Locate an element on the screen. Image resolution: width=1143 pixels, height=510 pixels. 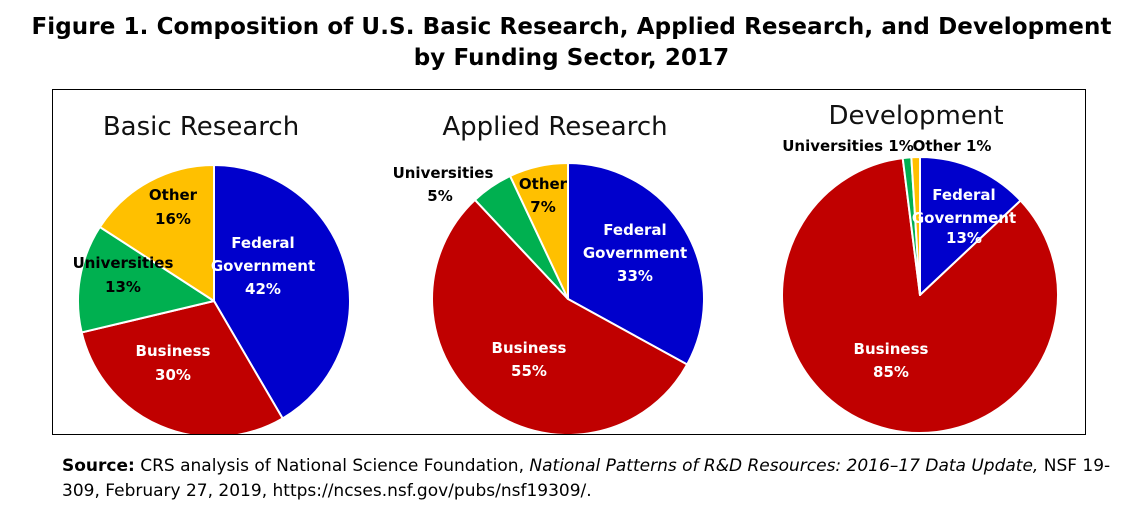
pie-title: Applied Research is located at coordinates (554, 127).